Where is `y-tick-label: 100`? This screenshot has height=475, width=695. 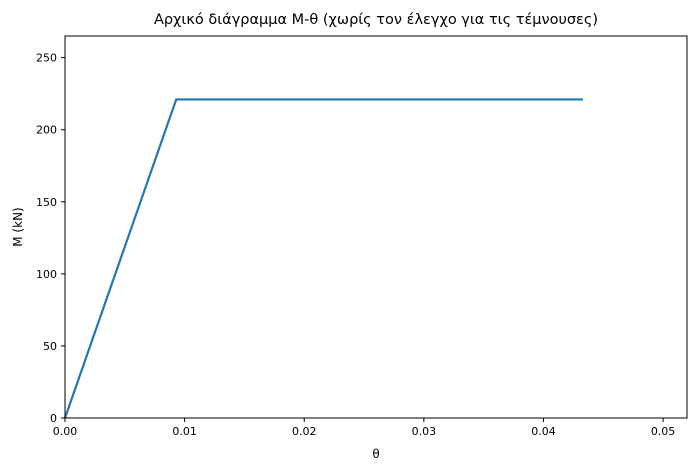
y-tick-label: 100 is located at coordinates (46, 274).